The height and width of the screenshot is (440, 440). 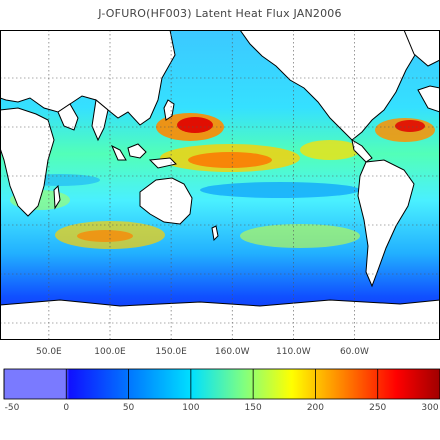 I want to click on sumatra, so click(x=119, y=152).